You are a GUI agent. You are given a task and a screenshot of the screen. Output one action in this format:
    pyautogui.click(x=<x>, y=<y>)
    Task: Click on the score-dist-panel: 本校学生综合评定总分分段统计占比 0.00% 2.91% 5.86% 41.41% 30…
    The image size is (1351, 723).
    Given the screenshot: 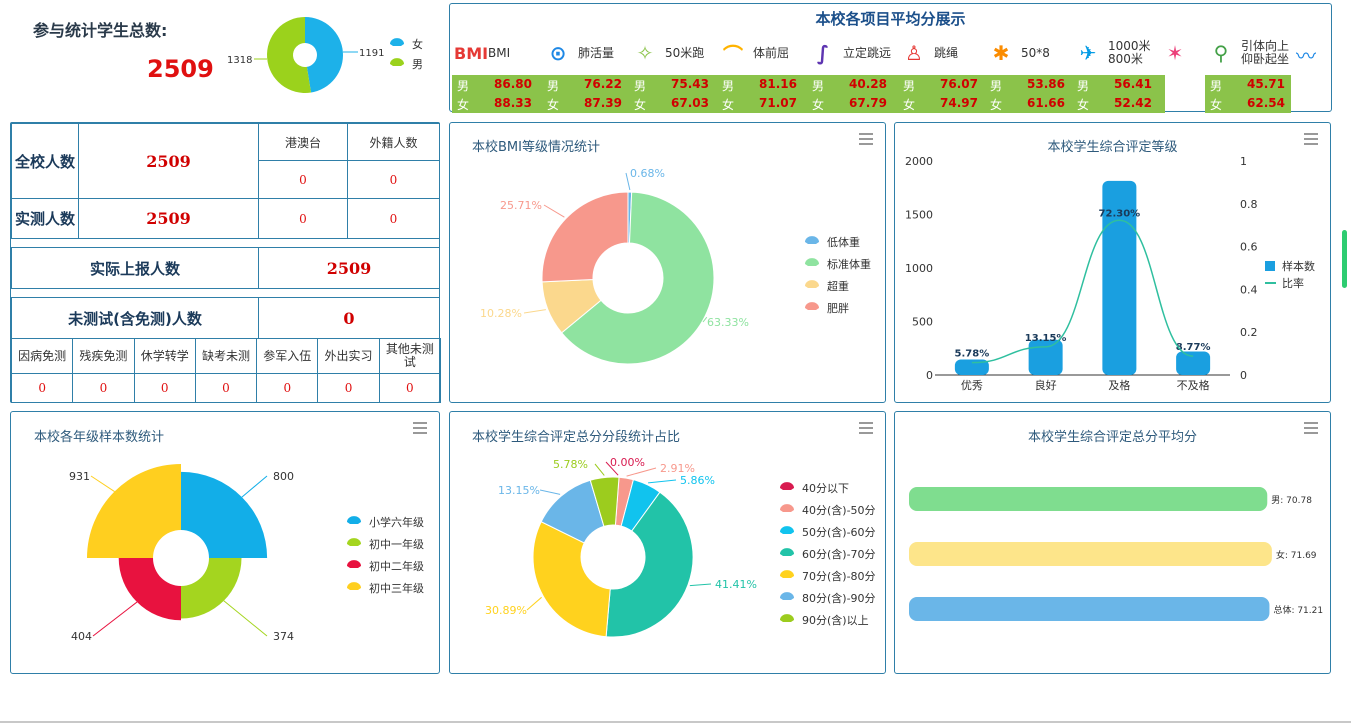 What is the action you would take?
    pyautogui.click(x=667, y=542)
    